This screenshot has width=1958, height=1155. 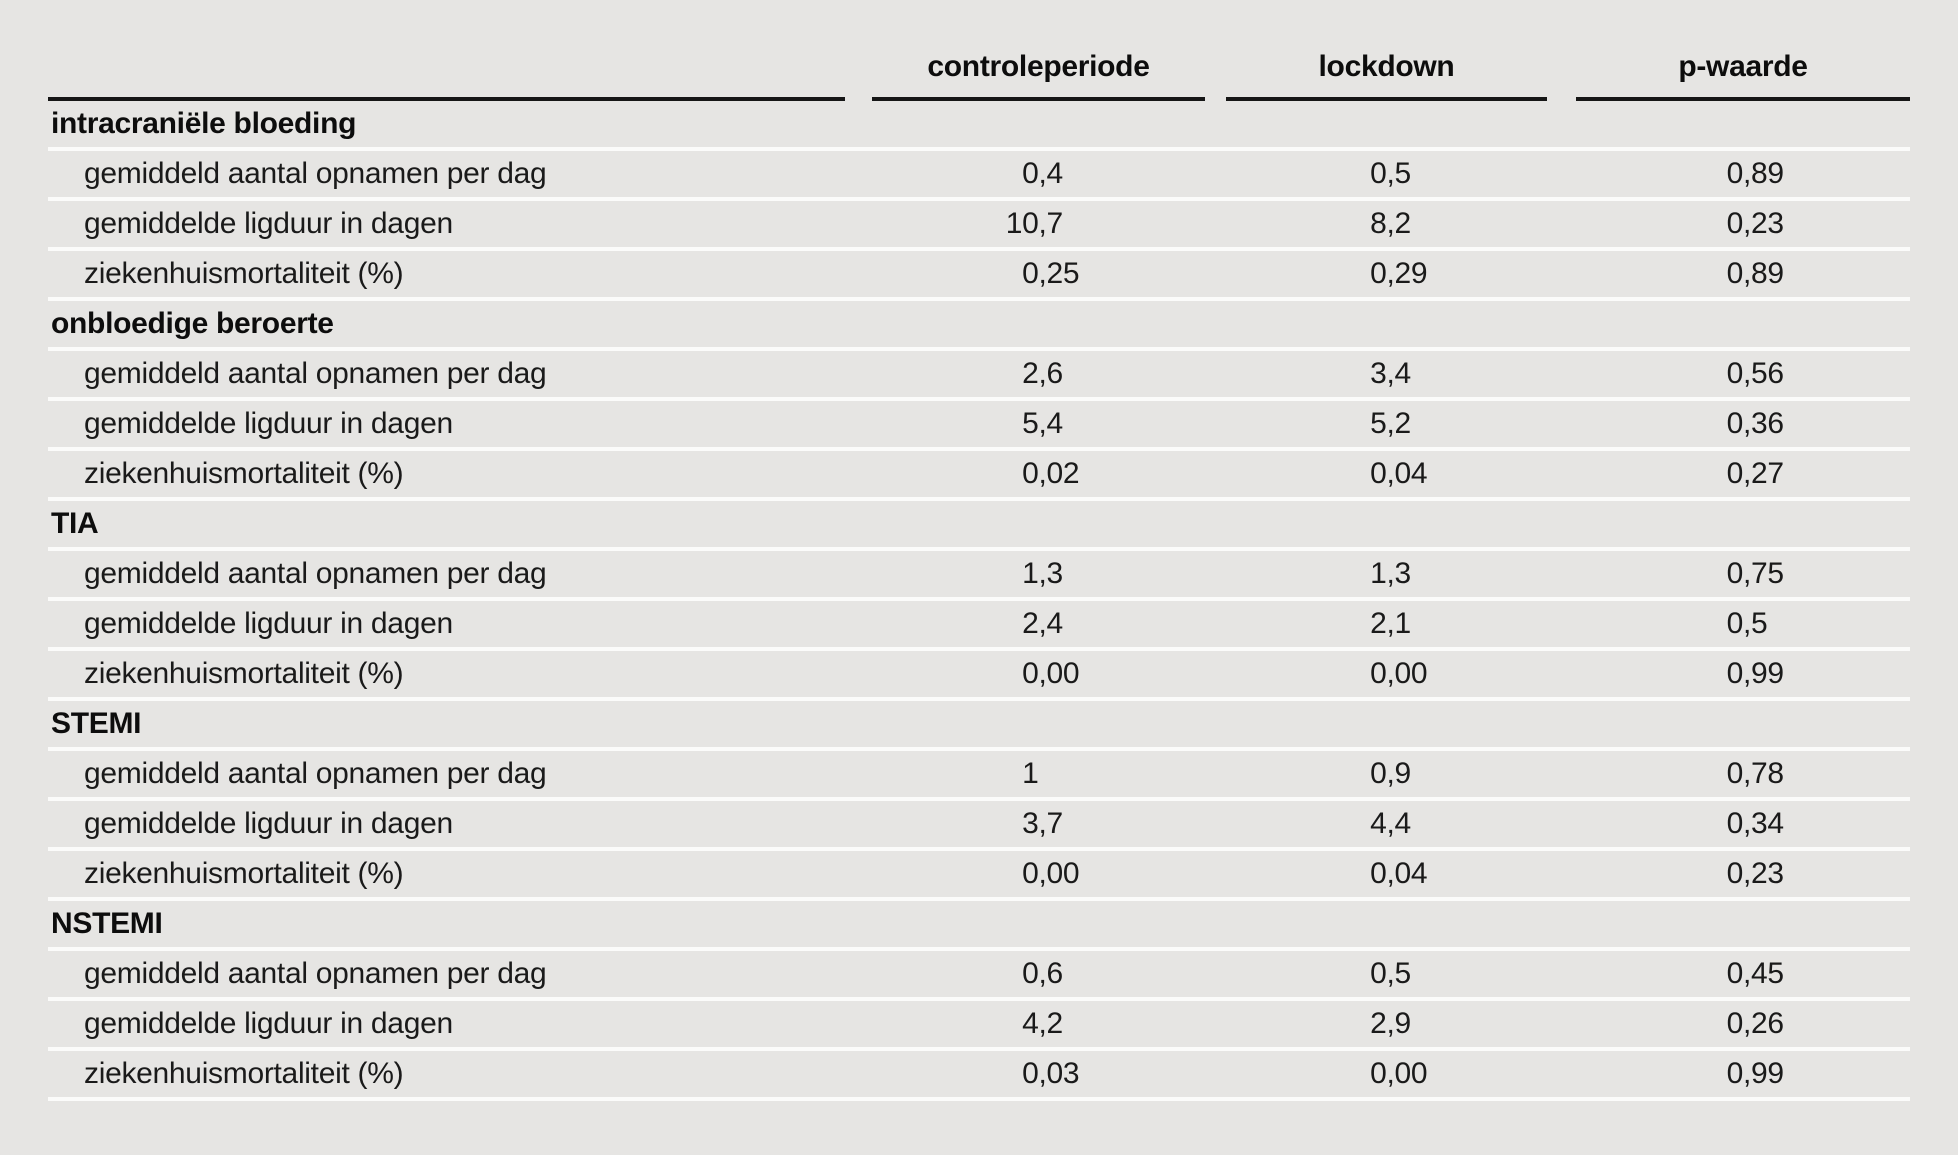 What do you see at coordinates (192, 323) in the screenshot?
I see `group-name: onbloedige beroerte` at bounding box center [192, 323].